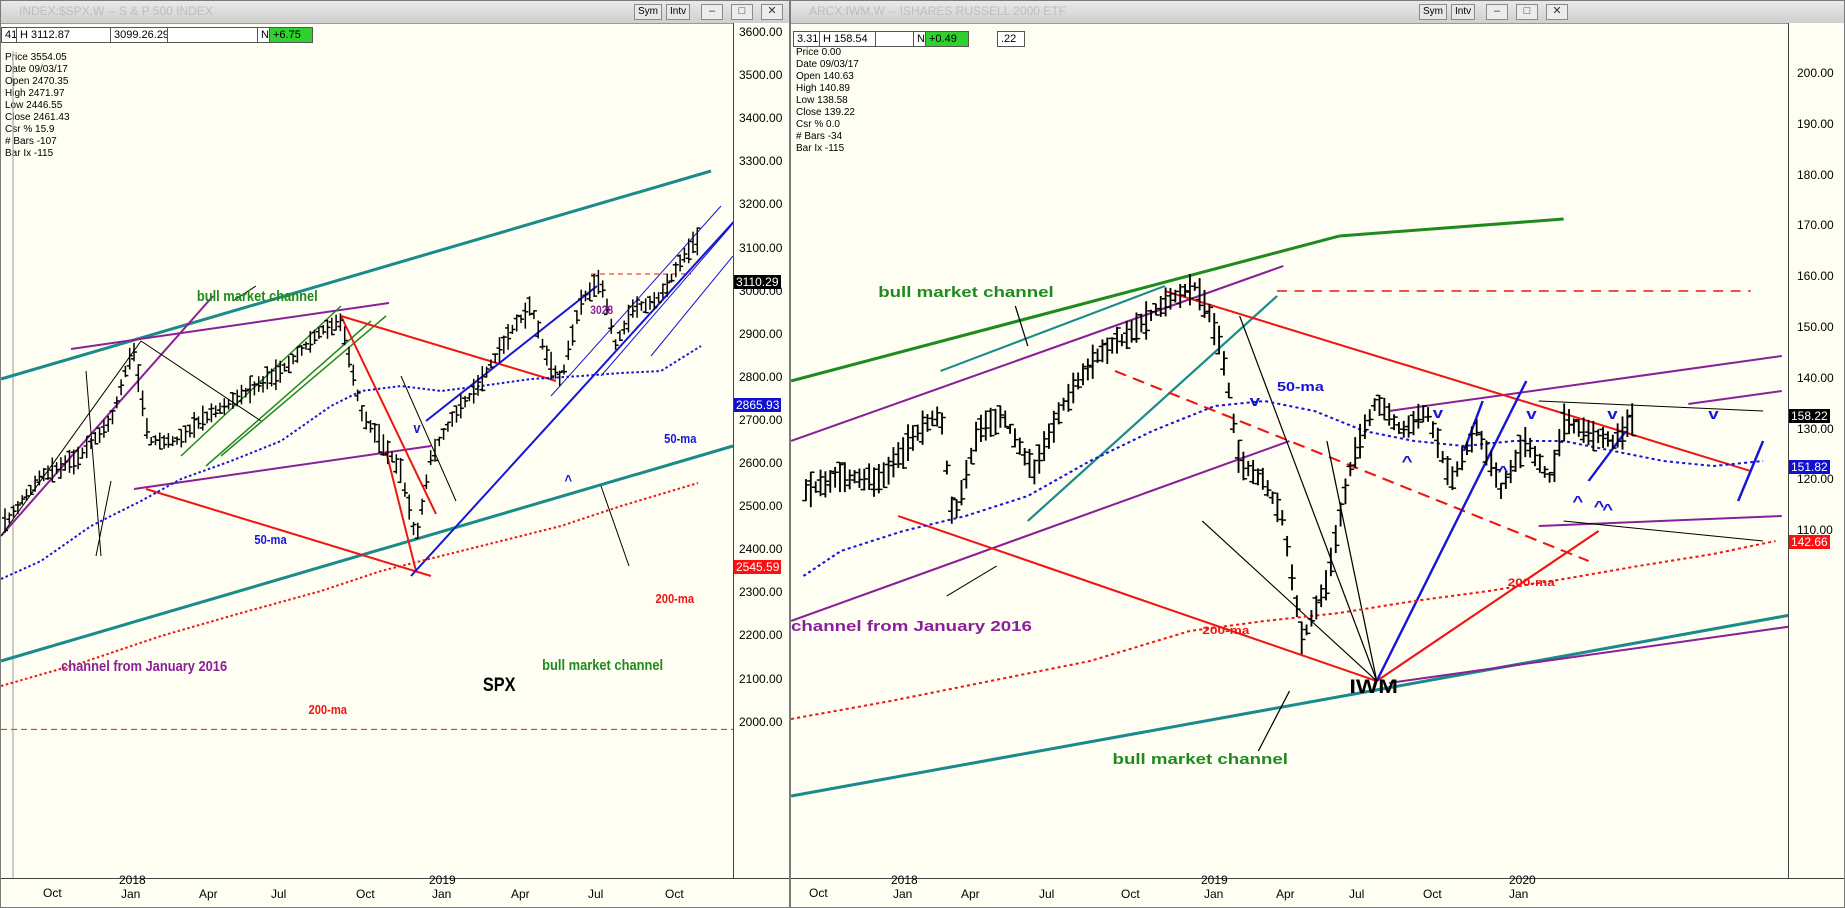 The width and height of the screenshot is (1845, 908). What do you see at coordinates (761, 118) in the screenshot?
I see `spx-y-tick-label: 3400.00` at bounding box center [761, 118].